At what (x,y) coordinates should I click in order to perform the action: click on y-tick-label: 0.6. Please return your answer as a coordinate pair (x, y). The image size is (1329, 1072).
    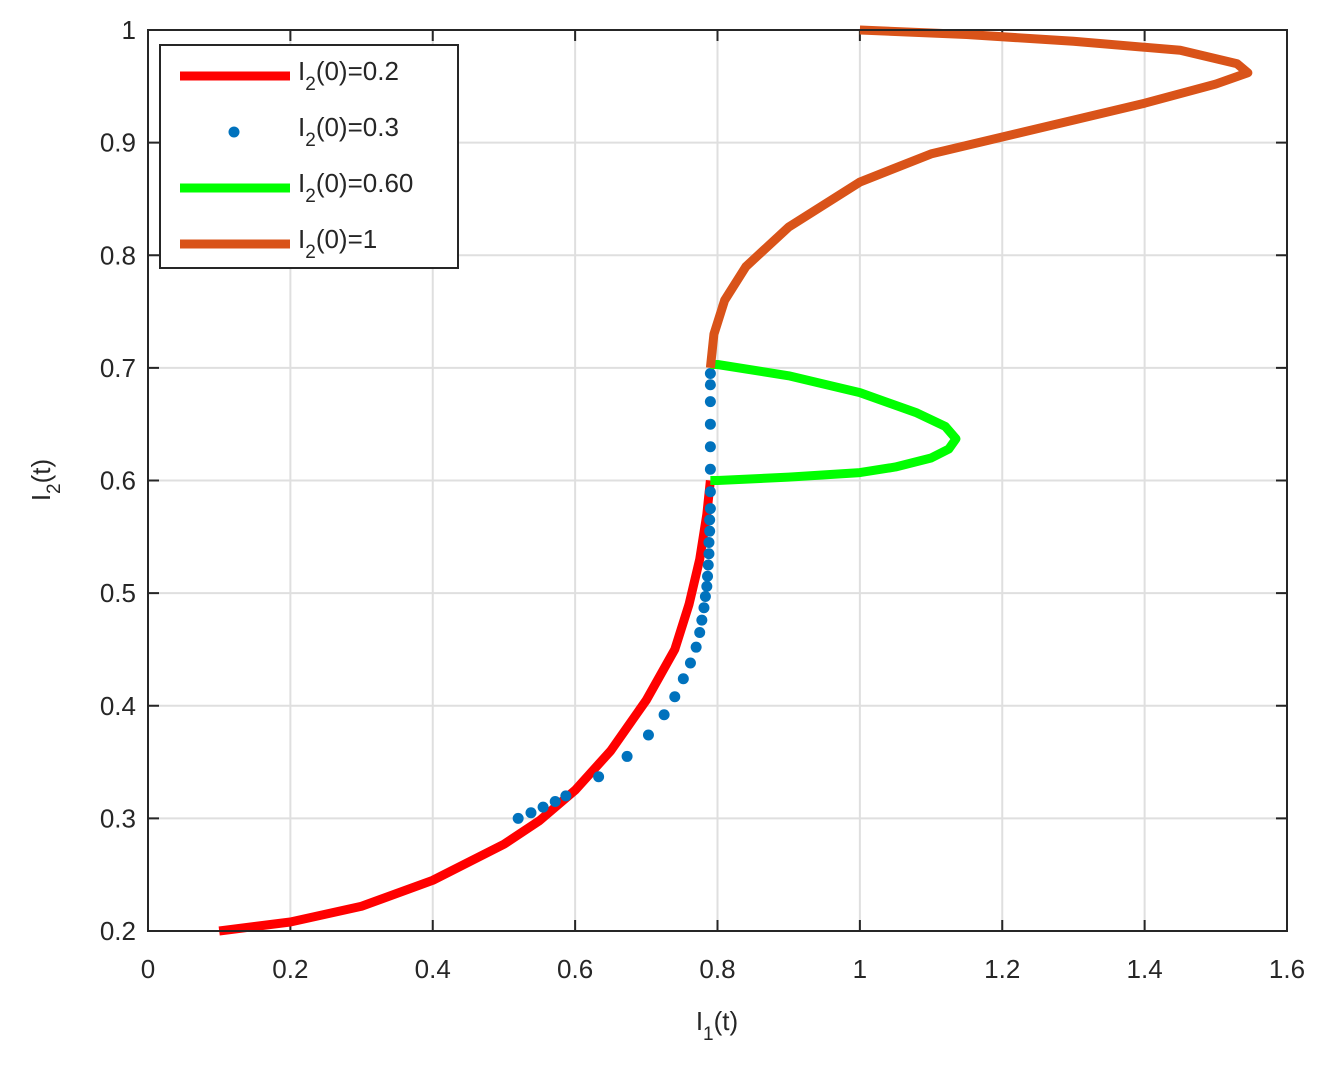
    Looking at the image, I should click on (118, 481).